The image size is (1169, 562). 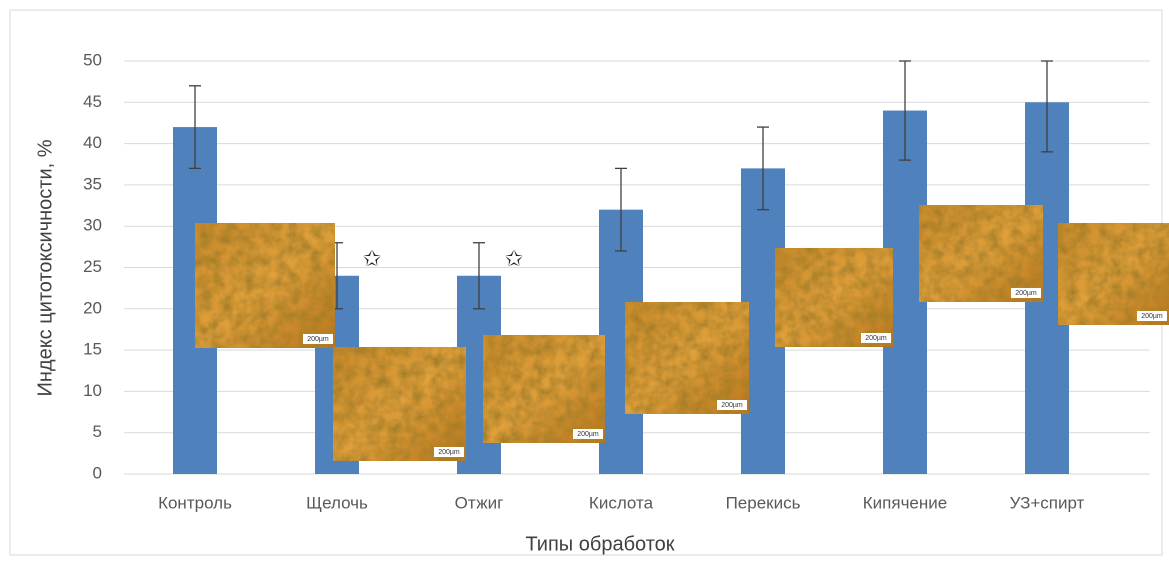 I want to click on x-tick-label: Отжиг, so click(x=479, y=502).